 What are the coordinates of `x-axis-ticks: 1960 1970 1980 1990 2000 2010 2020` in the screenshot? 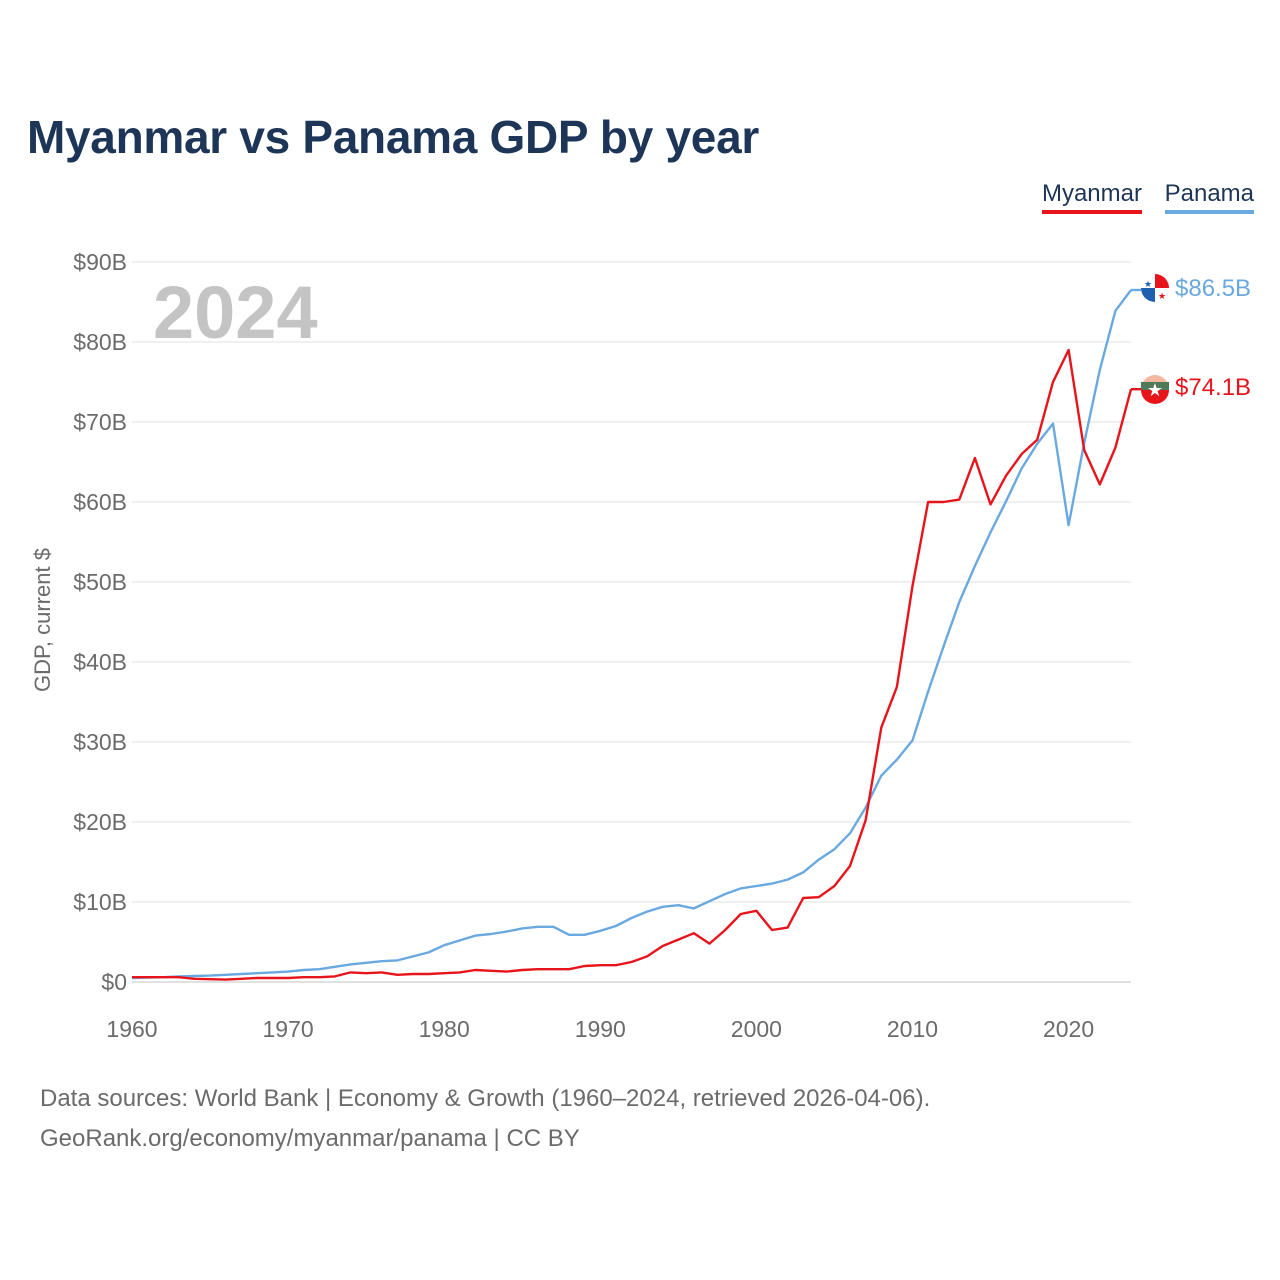 It's located at (600, 1029).